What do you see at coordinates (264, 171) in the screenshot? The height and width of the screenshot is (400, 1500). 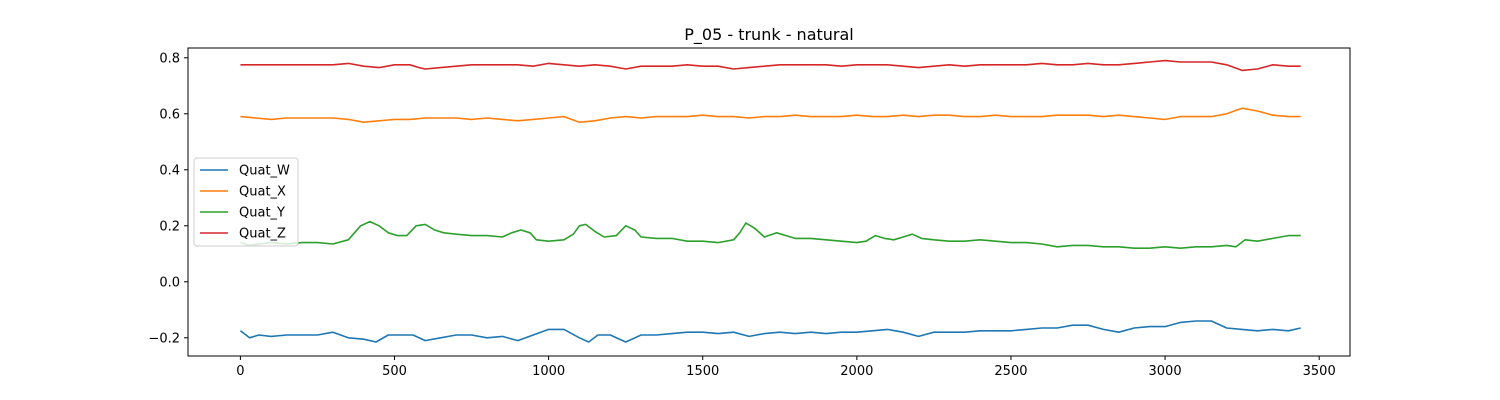 I see `legend-label: Quat_W` at bounding box center [264, 171].